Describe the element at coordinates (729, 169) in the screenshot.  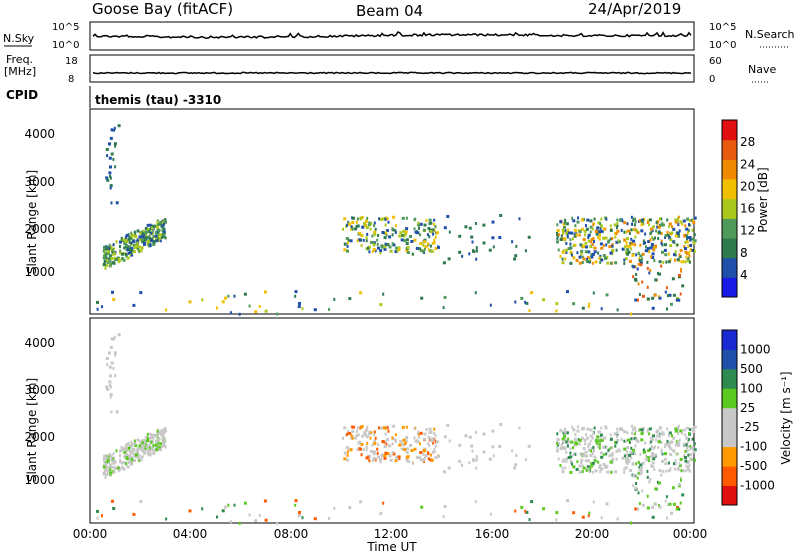
I see `power-colorbar-swatch` at that location.